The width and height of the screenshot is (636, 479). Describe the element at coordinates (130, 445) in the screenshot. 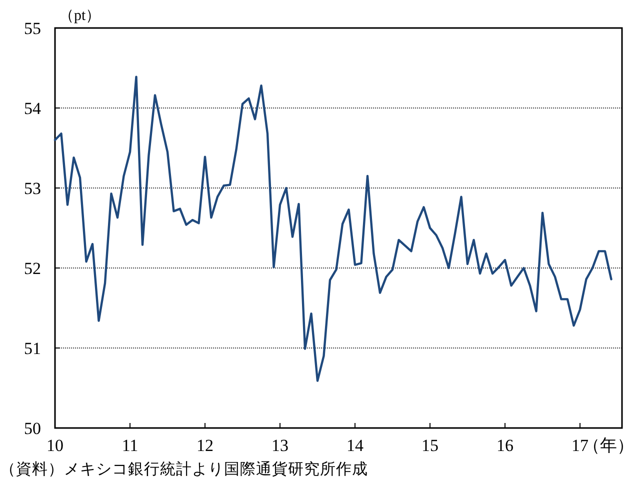

I see `x-tick-label: 11` at that location.